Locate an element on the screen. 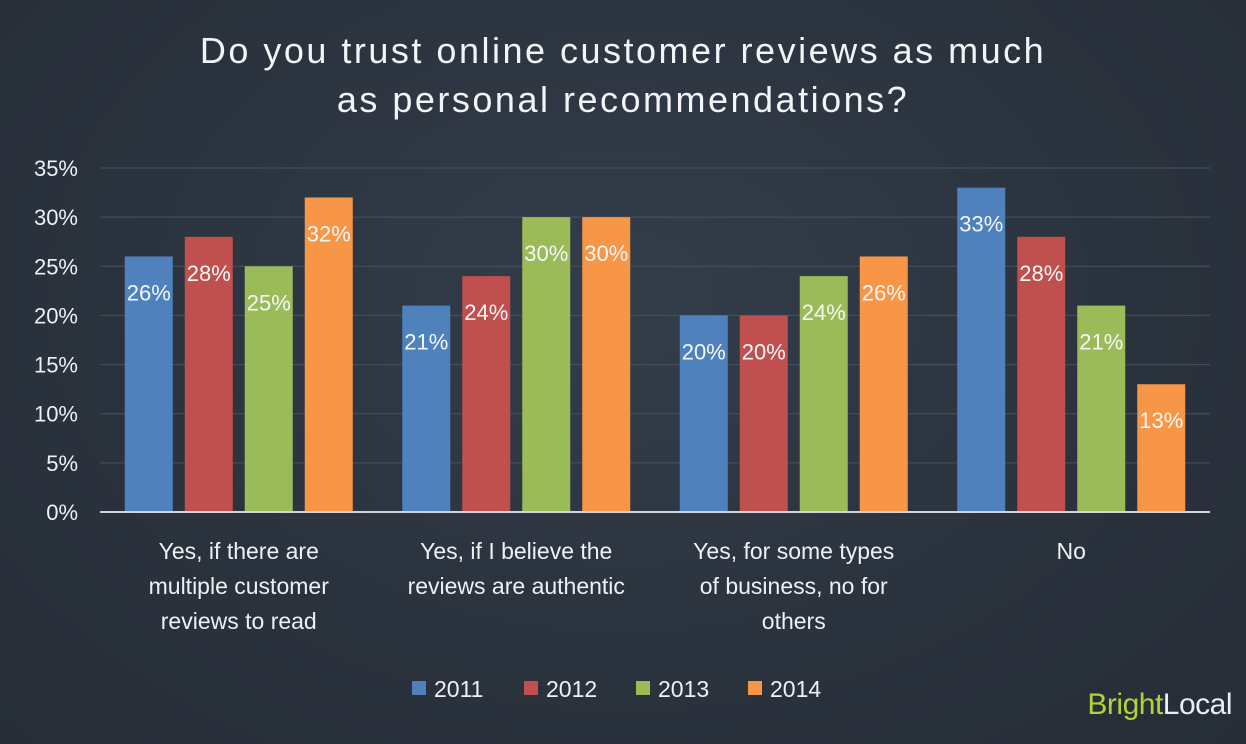  legend-label-2012: 2012 is located at coordinates (571, 689).